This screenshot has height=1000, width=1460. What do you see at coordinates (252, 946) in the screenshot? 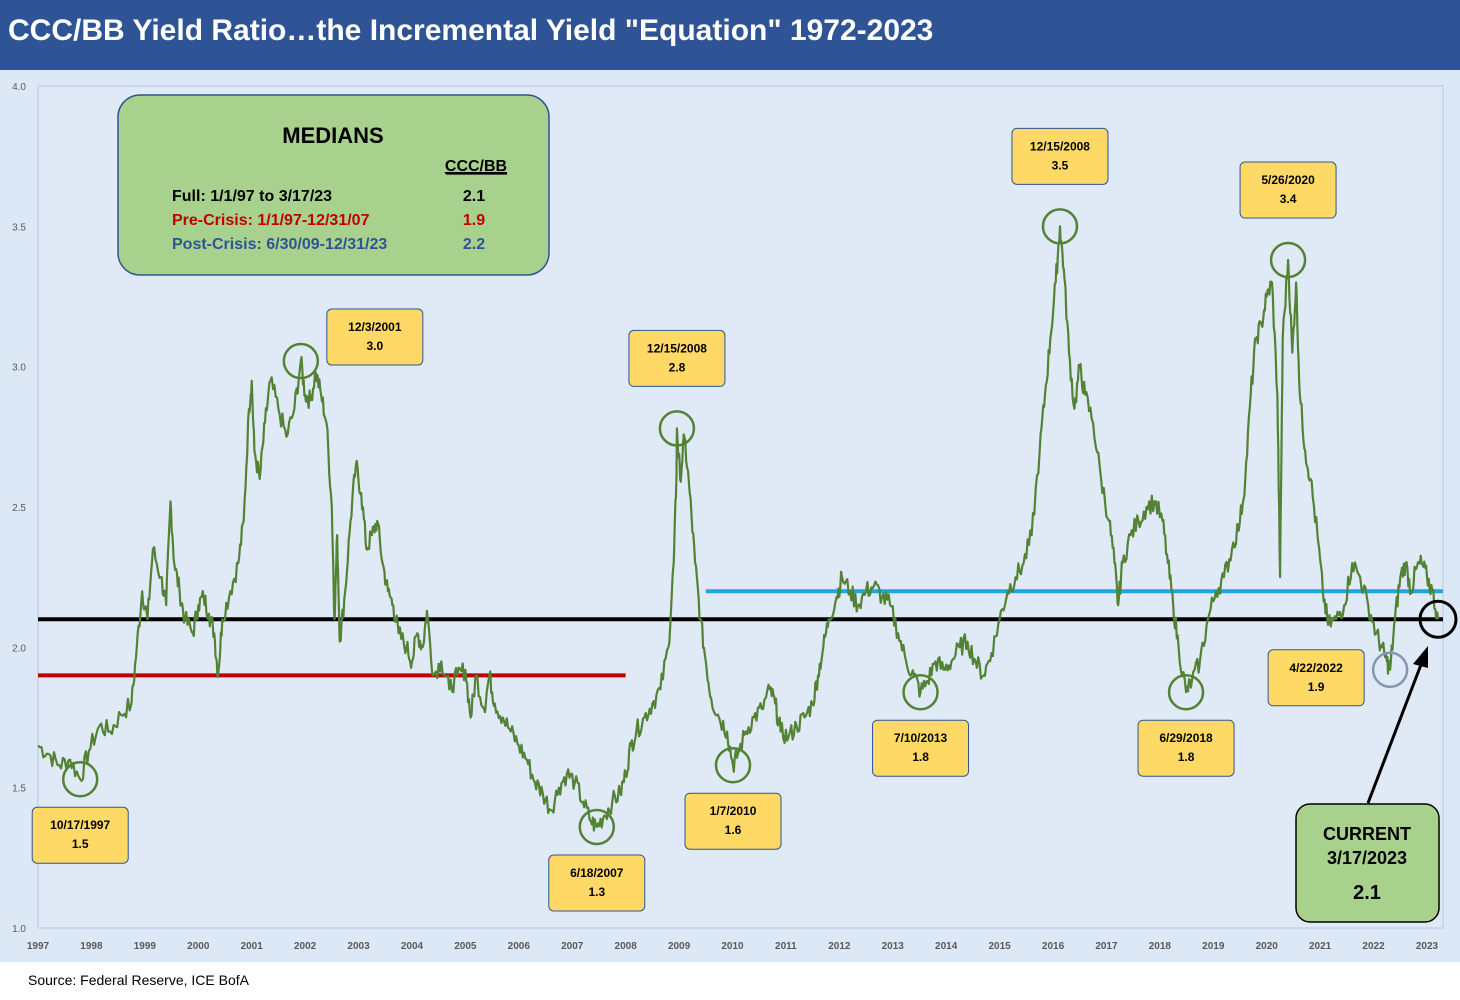
I see `x-tick-label: 2001` at bounding box center [252, 946].